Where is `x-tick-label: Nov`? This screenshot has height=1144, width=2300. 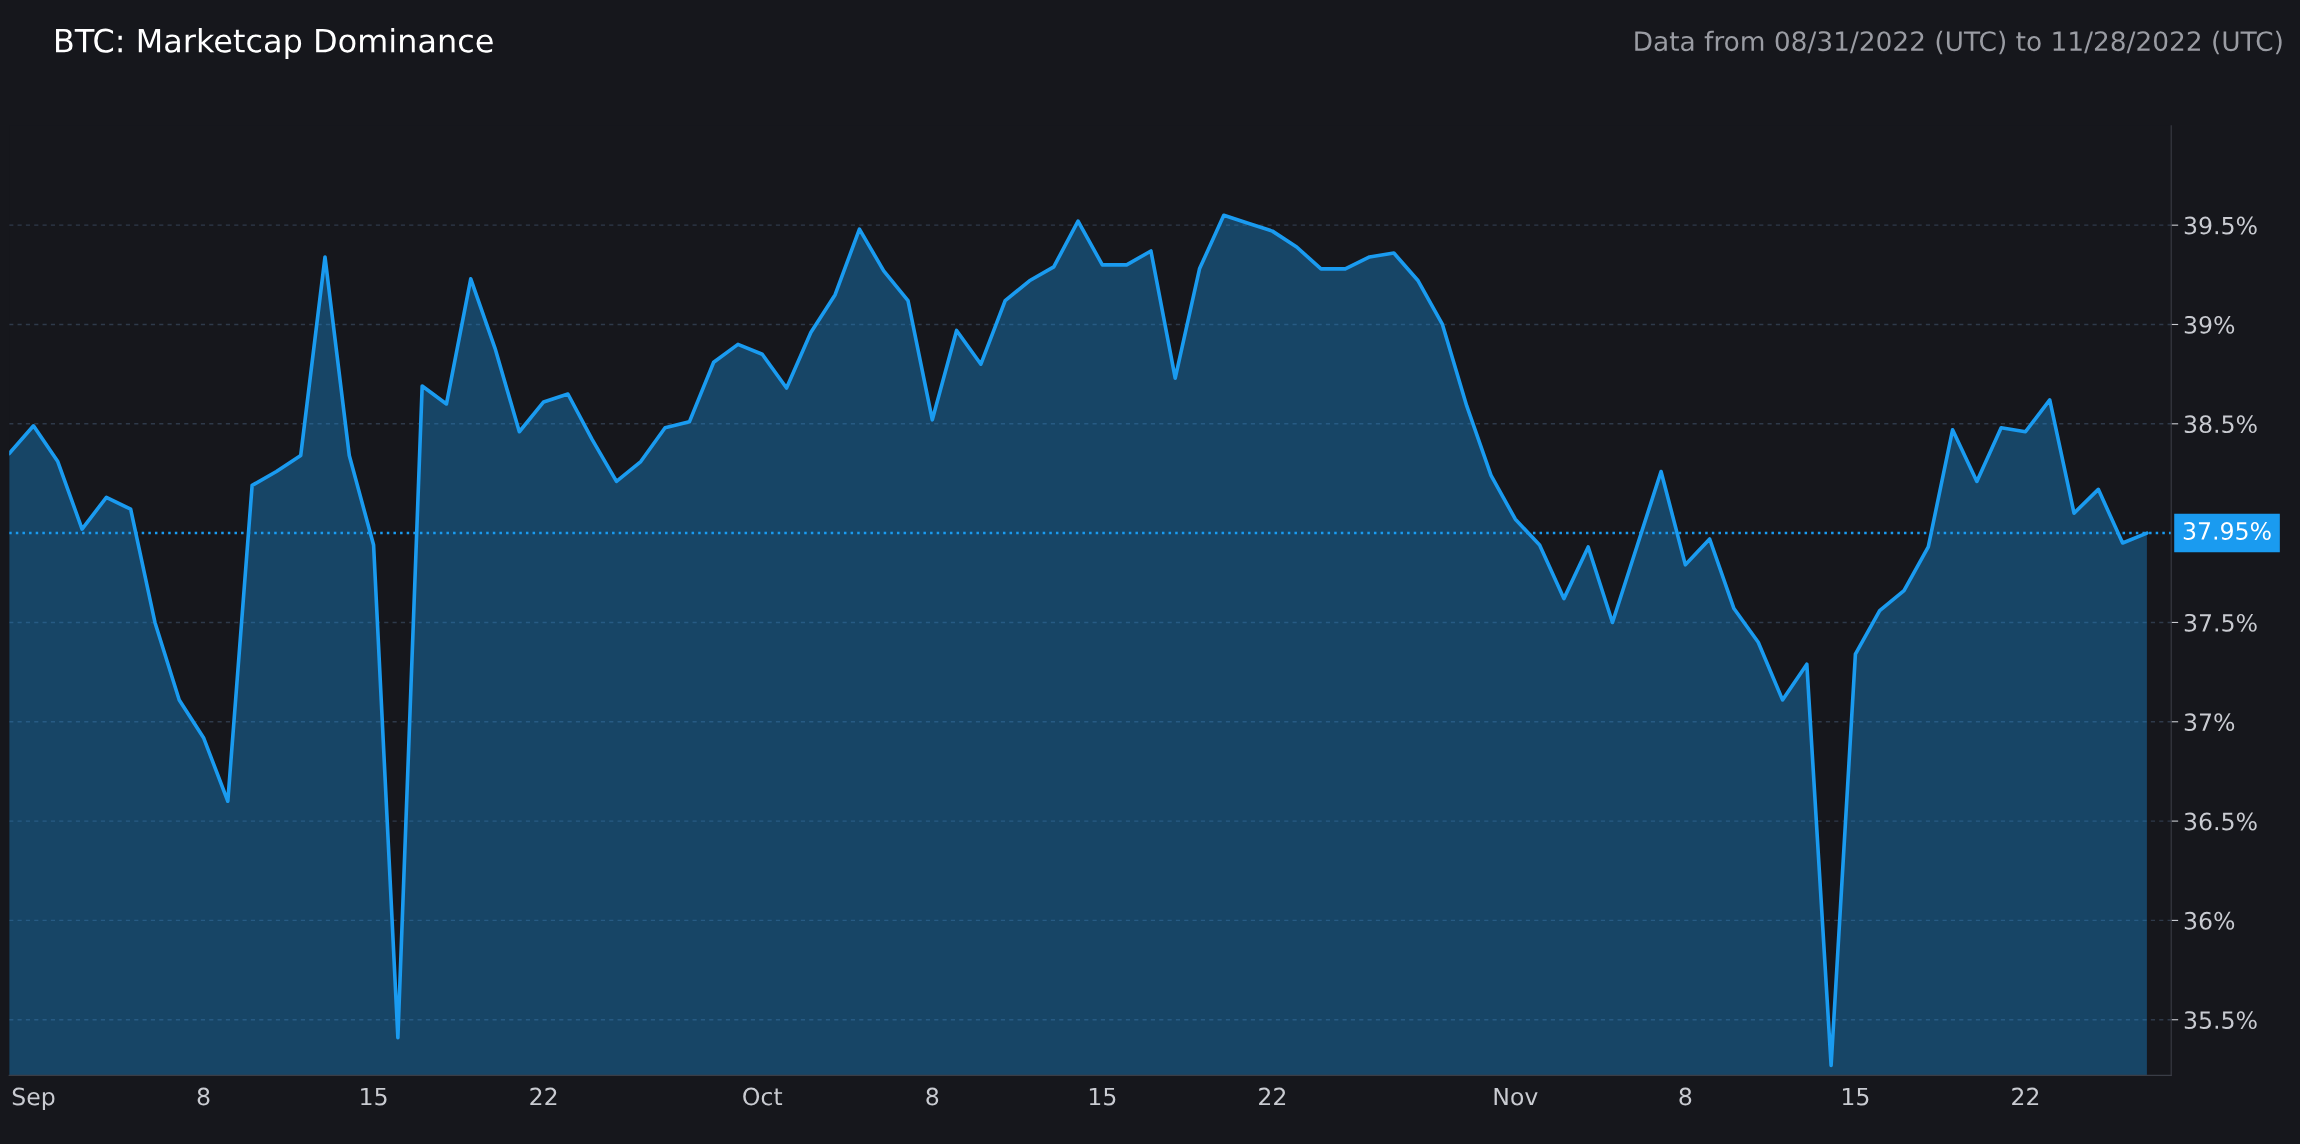 x-tick-label: Nov is located at coordinates (1516, 1096).